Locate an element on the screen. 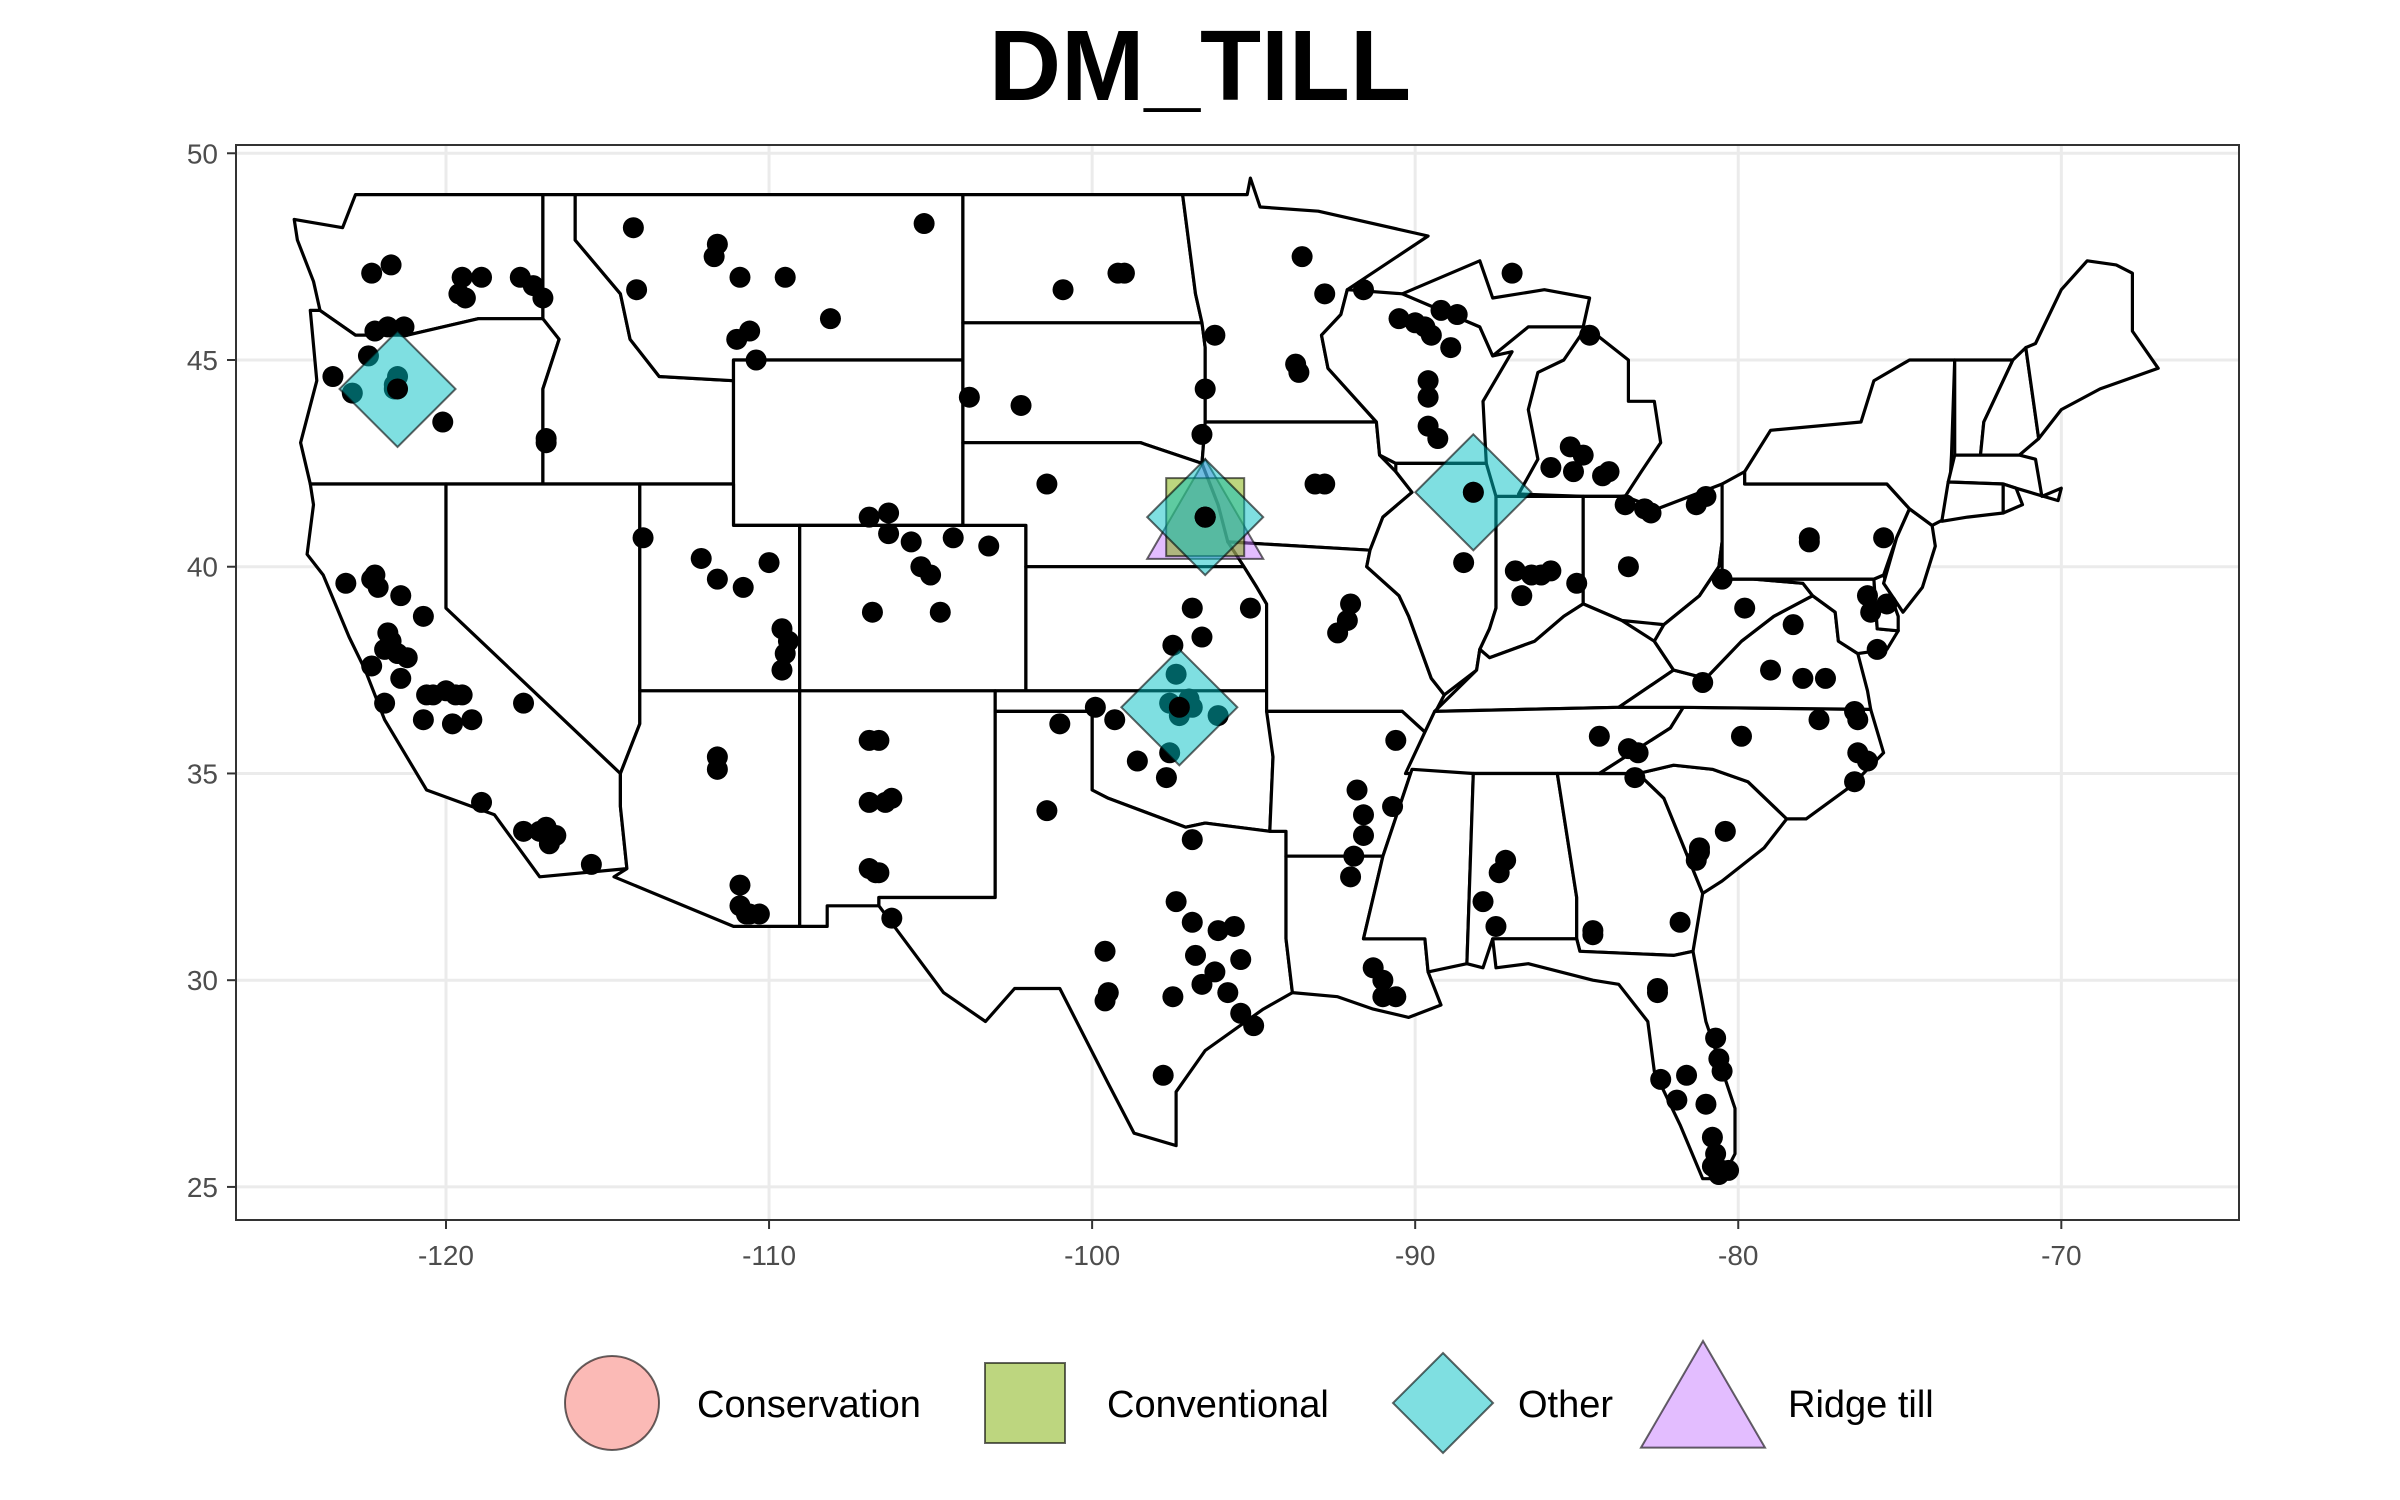  state-ct is located at coordinates (1972, 501).